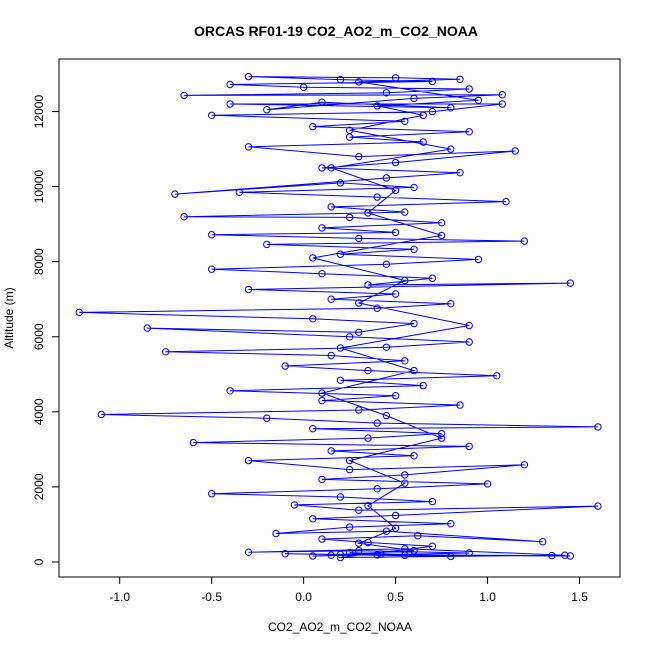 This screenshot has height=650, width=650. What do you see at coordinates (487, 597) in the screenshot?
I see `x-tick-label: 1.0` at bounding box center [487, 597].